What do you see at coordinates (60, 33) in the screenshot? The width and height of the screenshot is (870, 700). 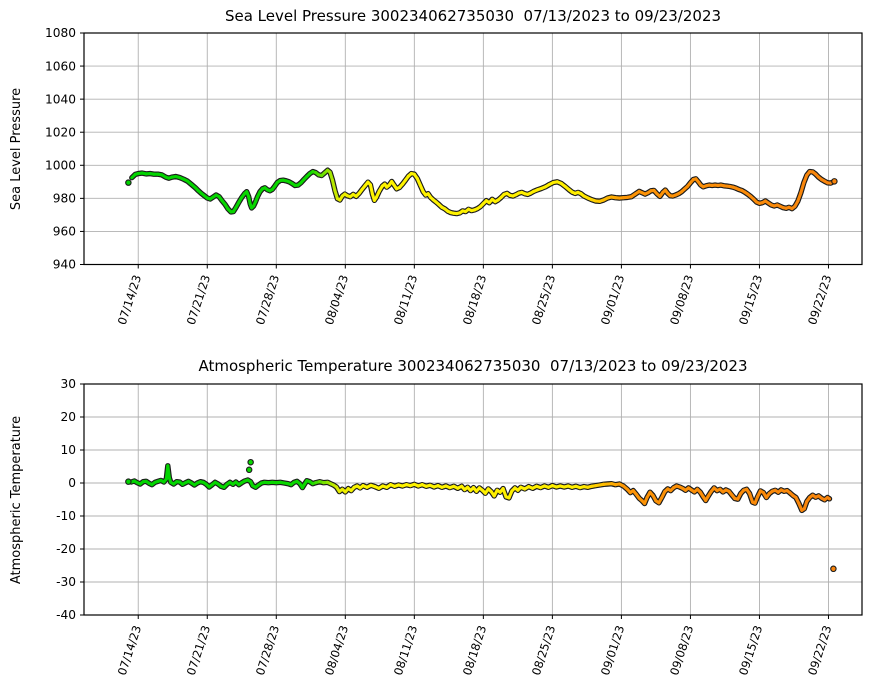 I see `y-tick-label: 1080` at bounding box center [60, 33].